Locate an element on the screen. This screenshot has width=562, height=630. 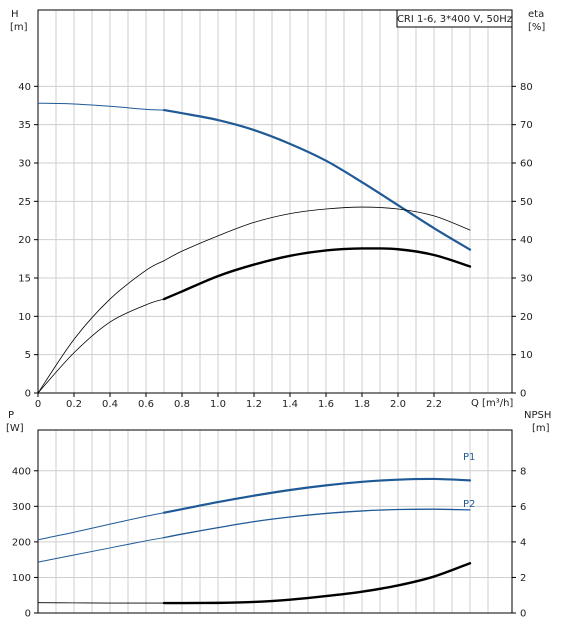
chart-title: CRI 1-6, 3*400 V, 50Hz is located at coordinates (454, 19).